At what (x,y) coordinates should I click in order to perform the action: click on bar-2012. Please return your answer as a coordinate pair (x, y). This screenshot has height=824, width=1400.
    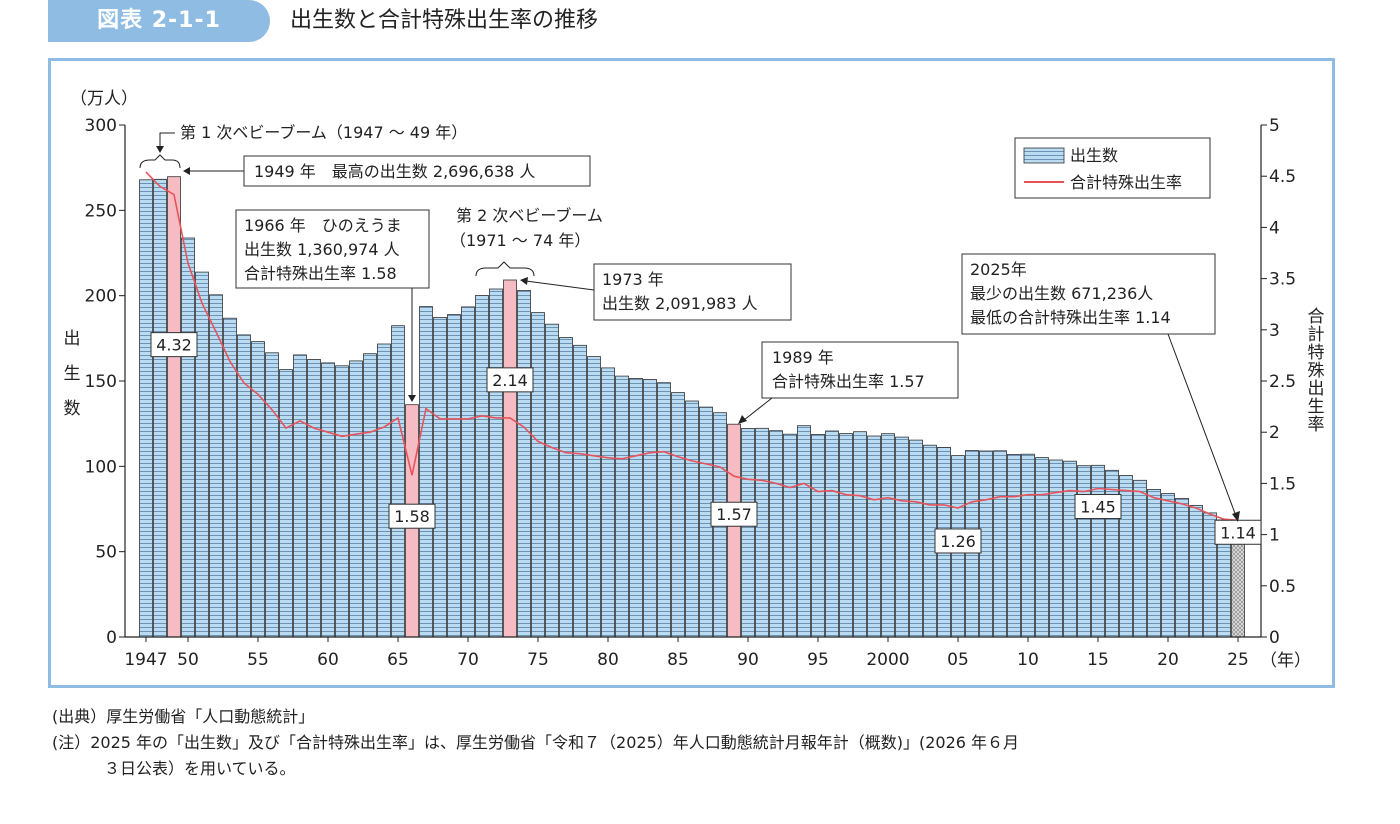
    Looking at the image, I should click on (1056, 548).